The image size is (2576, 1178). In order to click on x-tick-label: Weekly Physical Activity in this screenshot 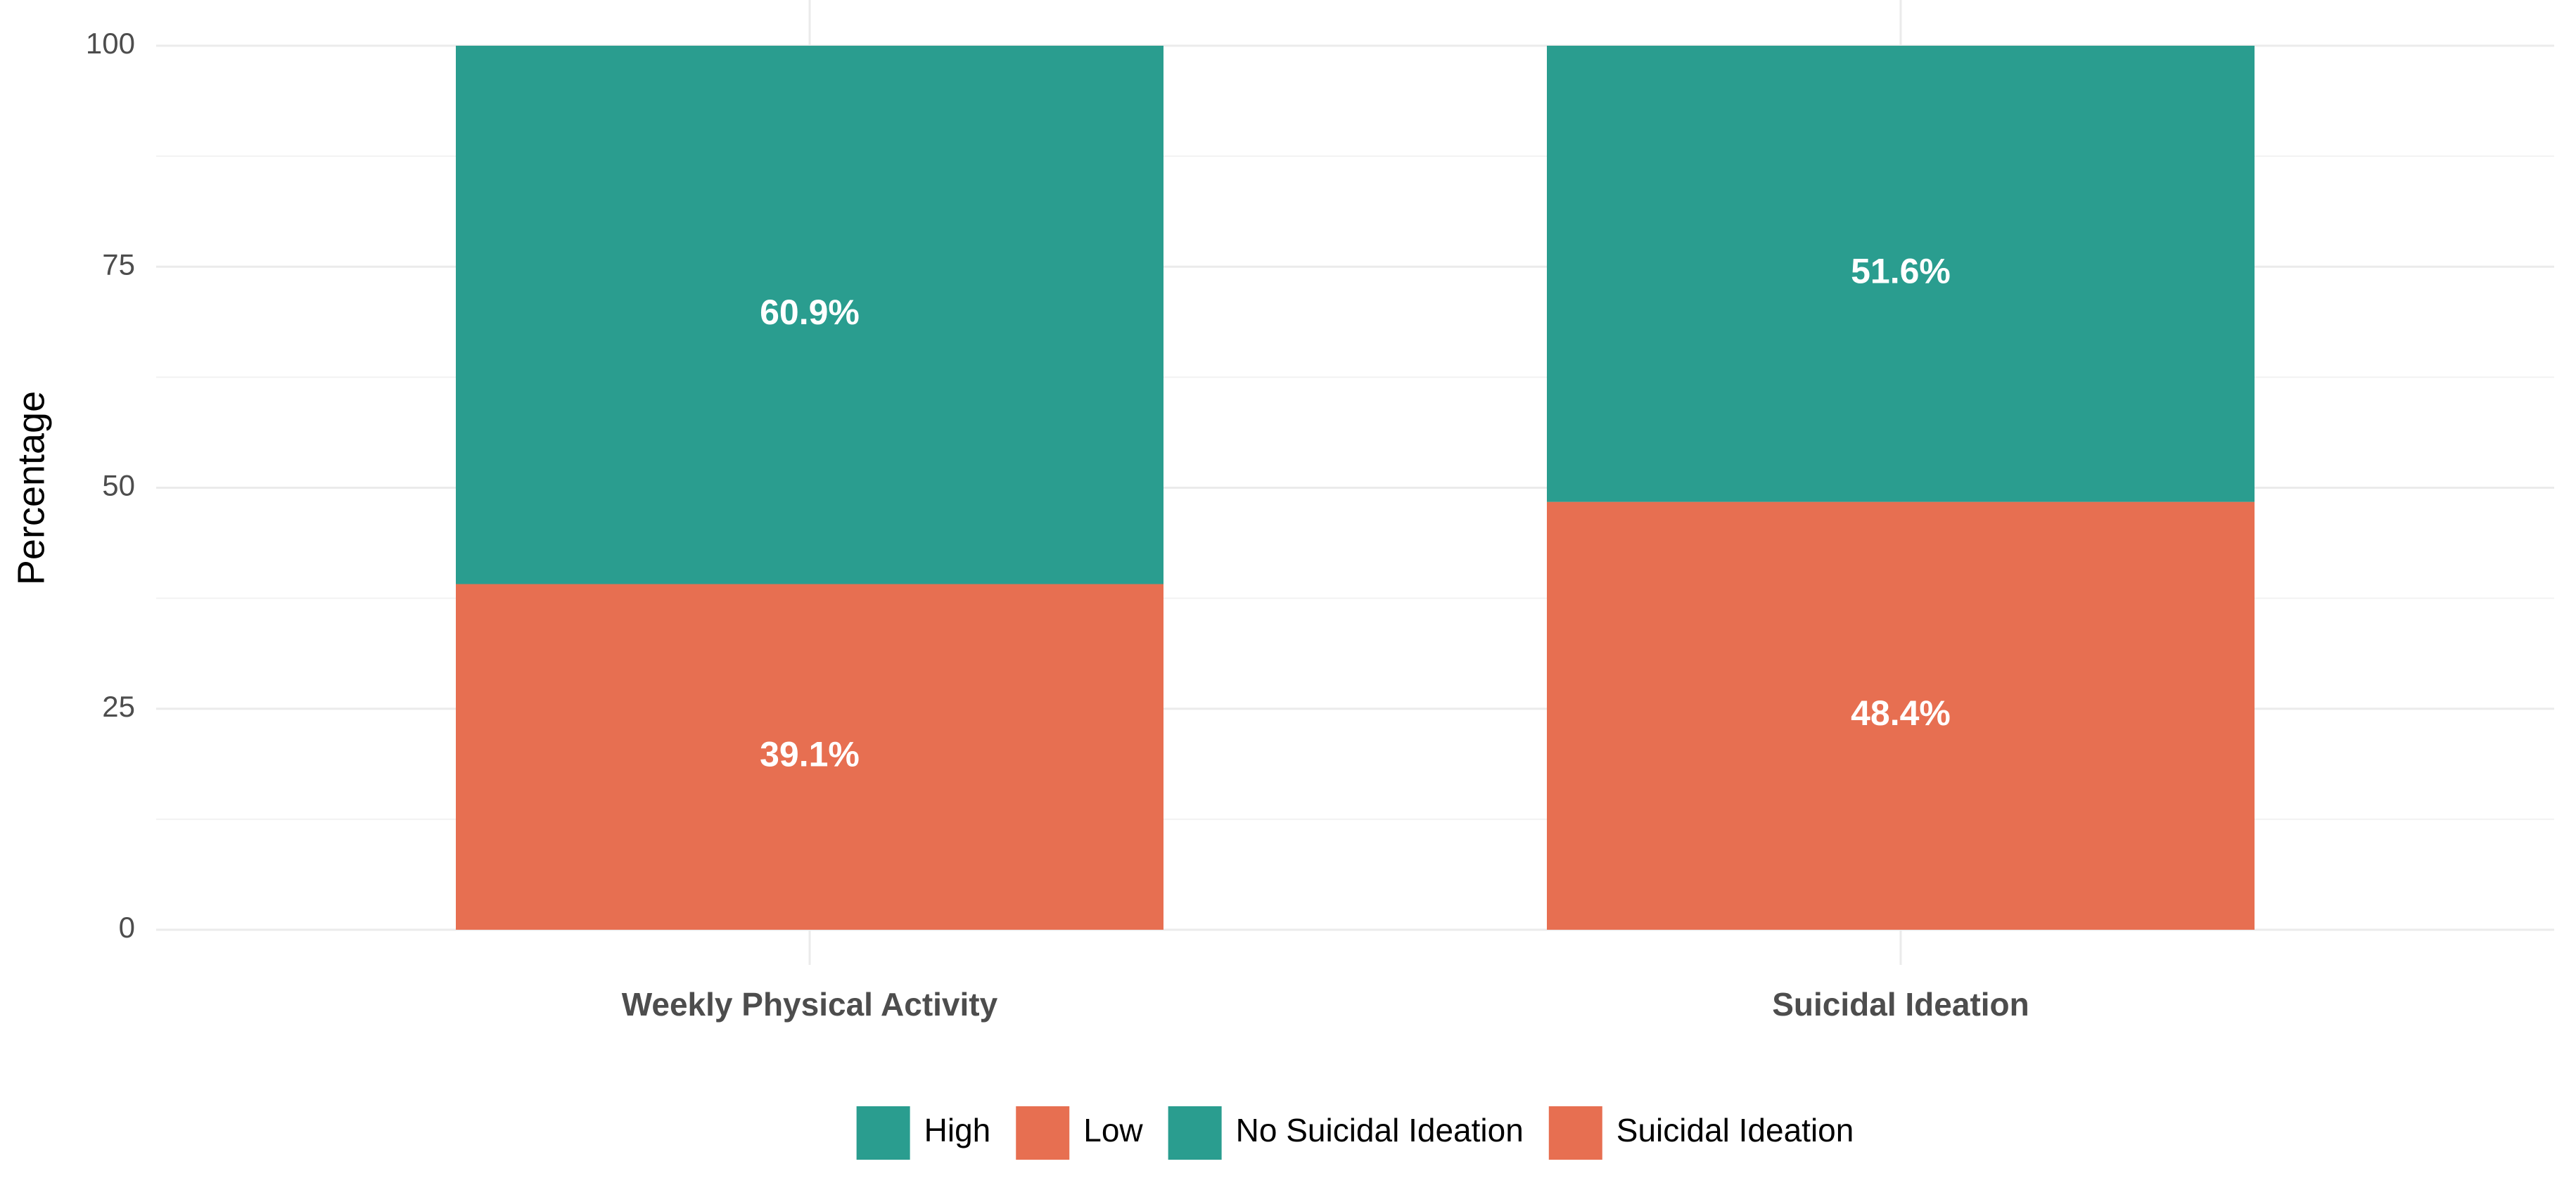, I will do `click(810, 1004)`.